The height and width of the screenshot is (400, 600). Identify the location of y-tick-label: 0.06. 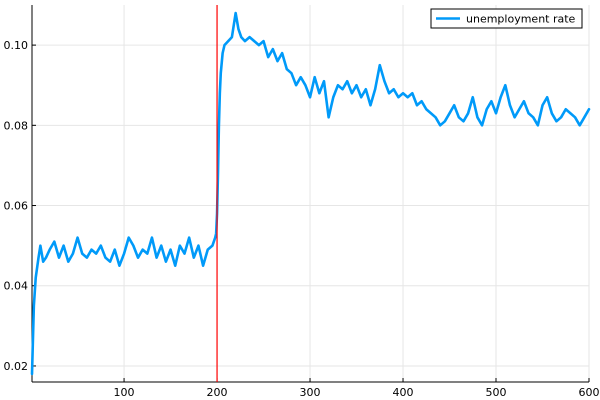
(16, 206).